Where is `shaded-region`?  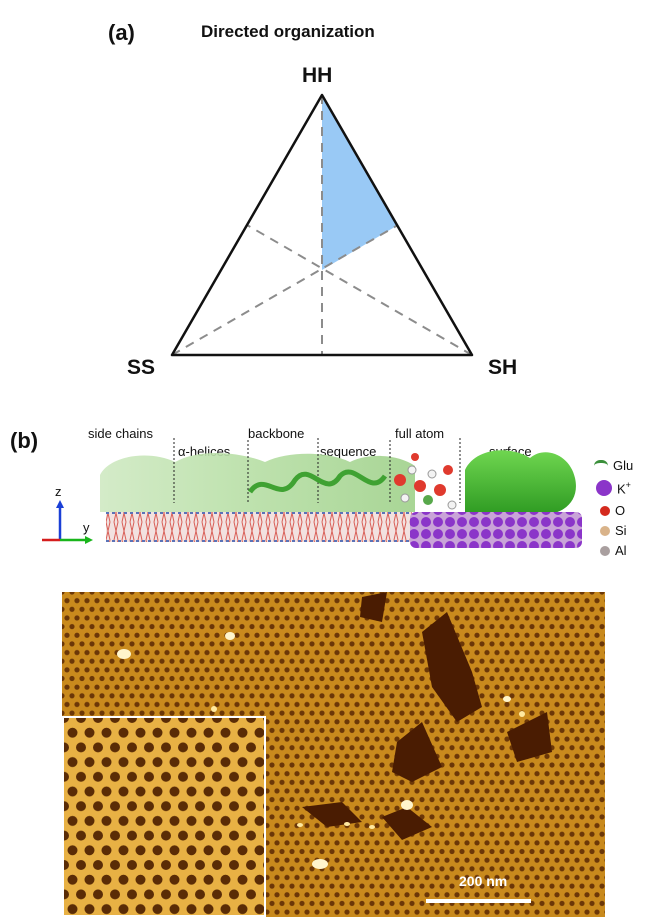 shaded-region is located at coordinates (360, 182).